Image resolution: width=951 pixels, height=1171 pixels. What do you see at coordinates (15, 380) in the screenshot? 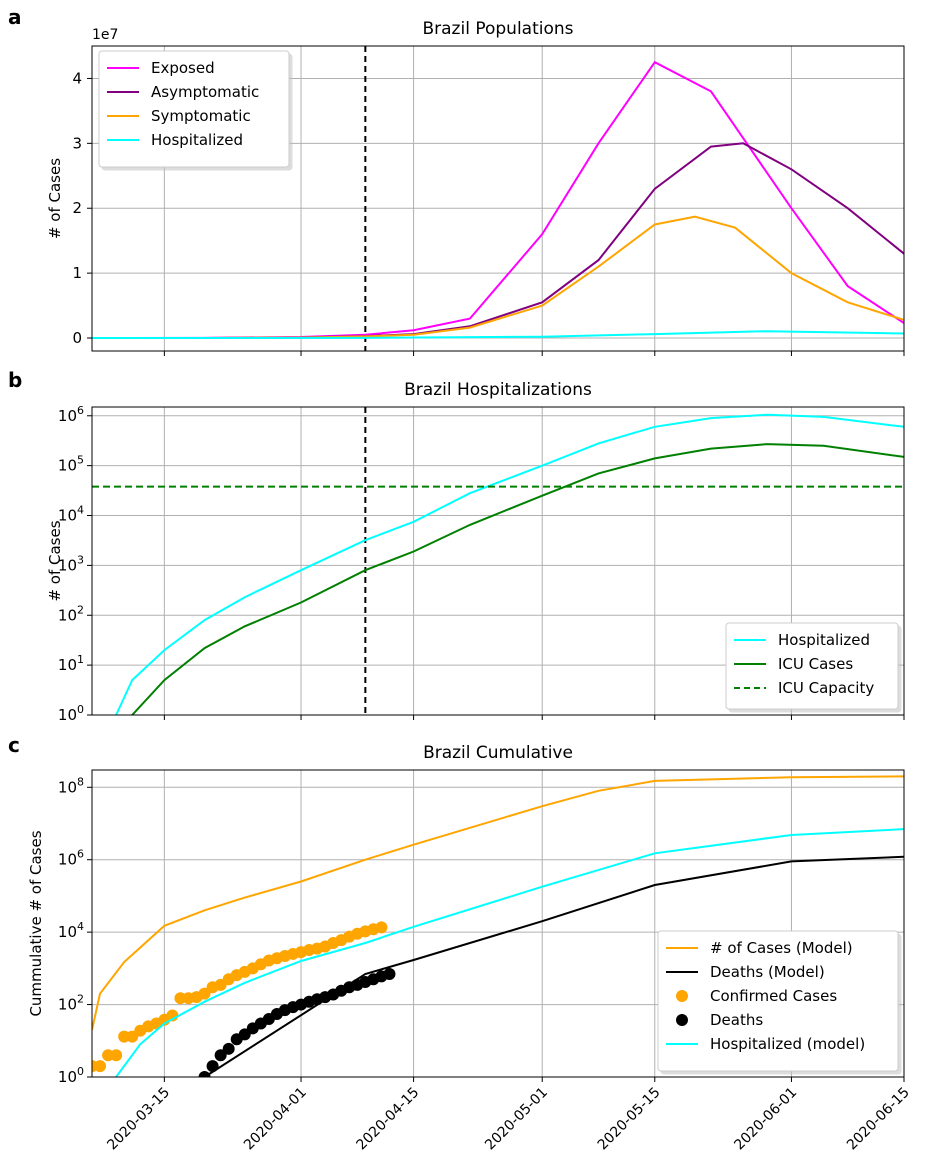
I see `panel-label-b: b` at bounding box center [15, 380].